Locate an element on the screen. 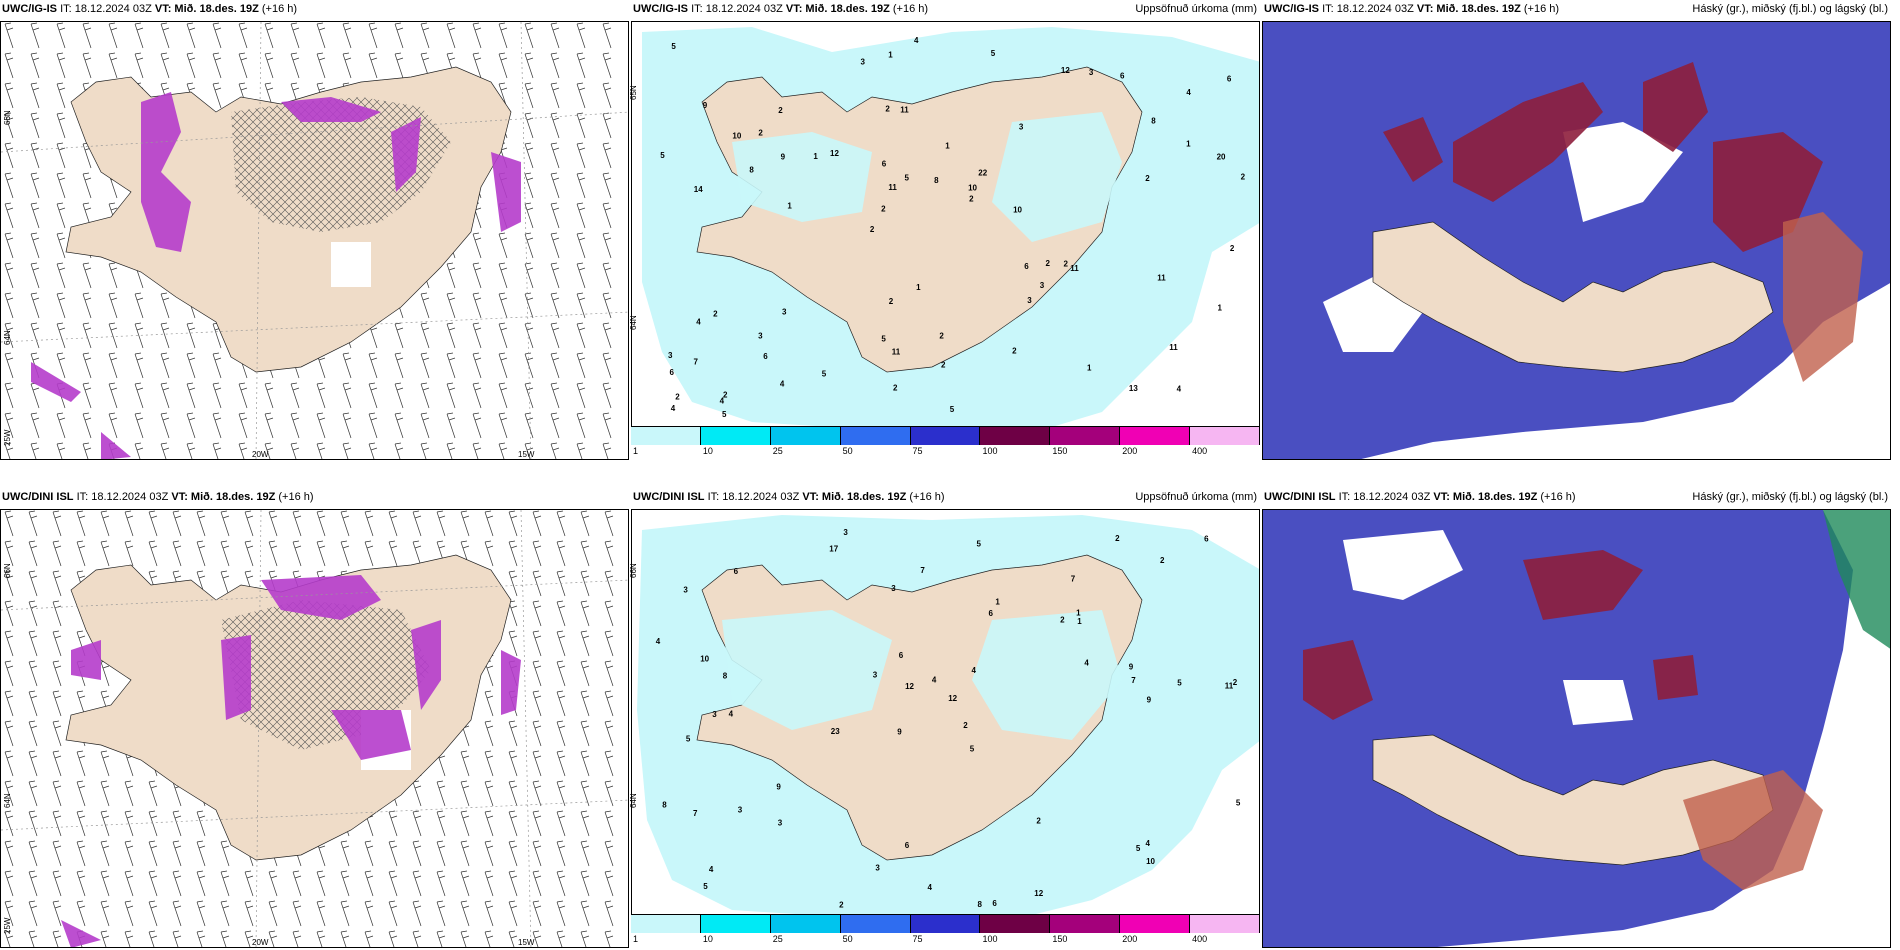 The height and width of the screenshot is (950, 1900). precip-colorbar: 1 10 25 50 75 100 150 200 400 is located at coordinates (946, 443).